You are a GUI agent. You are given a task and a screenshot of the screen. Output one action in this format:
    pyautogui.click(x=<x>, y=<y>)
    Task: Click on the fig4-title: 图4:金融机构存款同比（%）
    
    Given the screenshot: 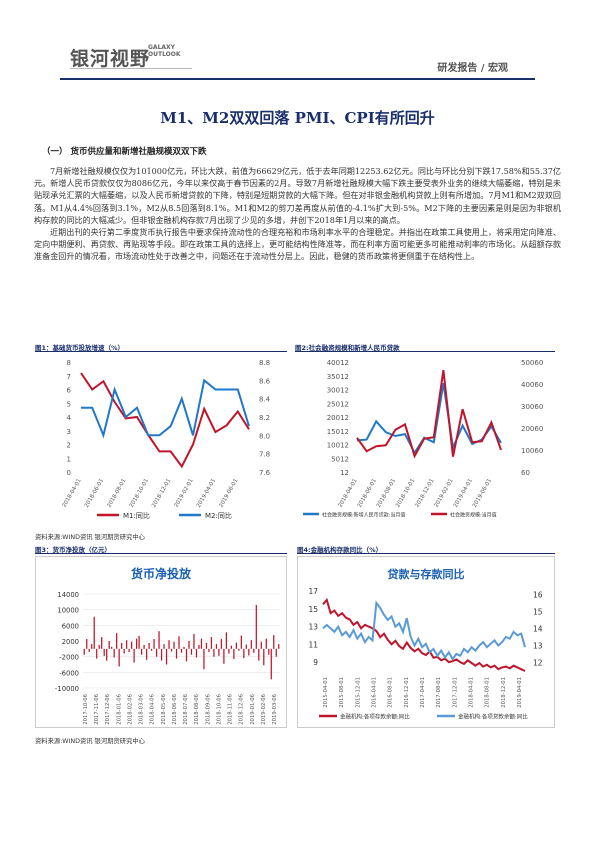 What is the action you would take?
    pyautogui.click(x=340, y=550)
    